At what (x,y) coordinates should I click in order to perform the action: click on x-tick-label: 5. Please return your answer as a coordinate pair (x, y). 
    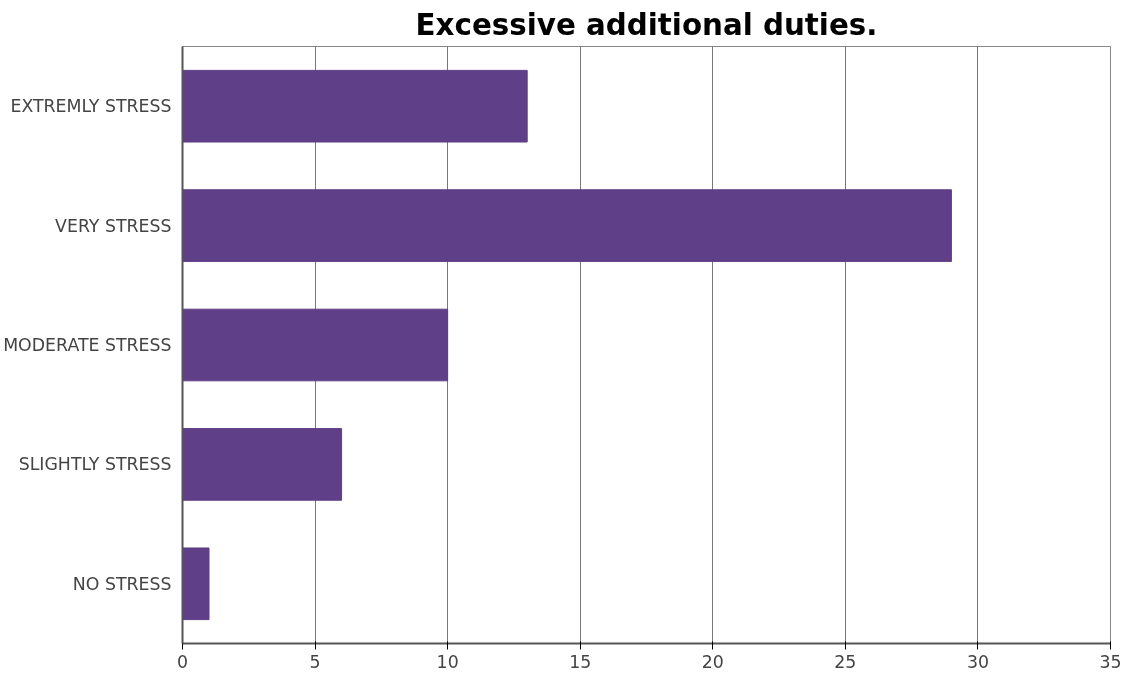
    Looking at the image, I should click on (315, 661).